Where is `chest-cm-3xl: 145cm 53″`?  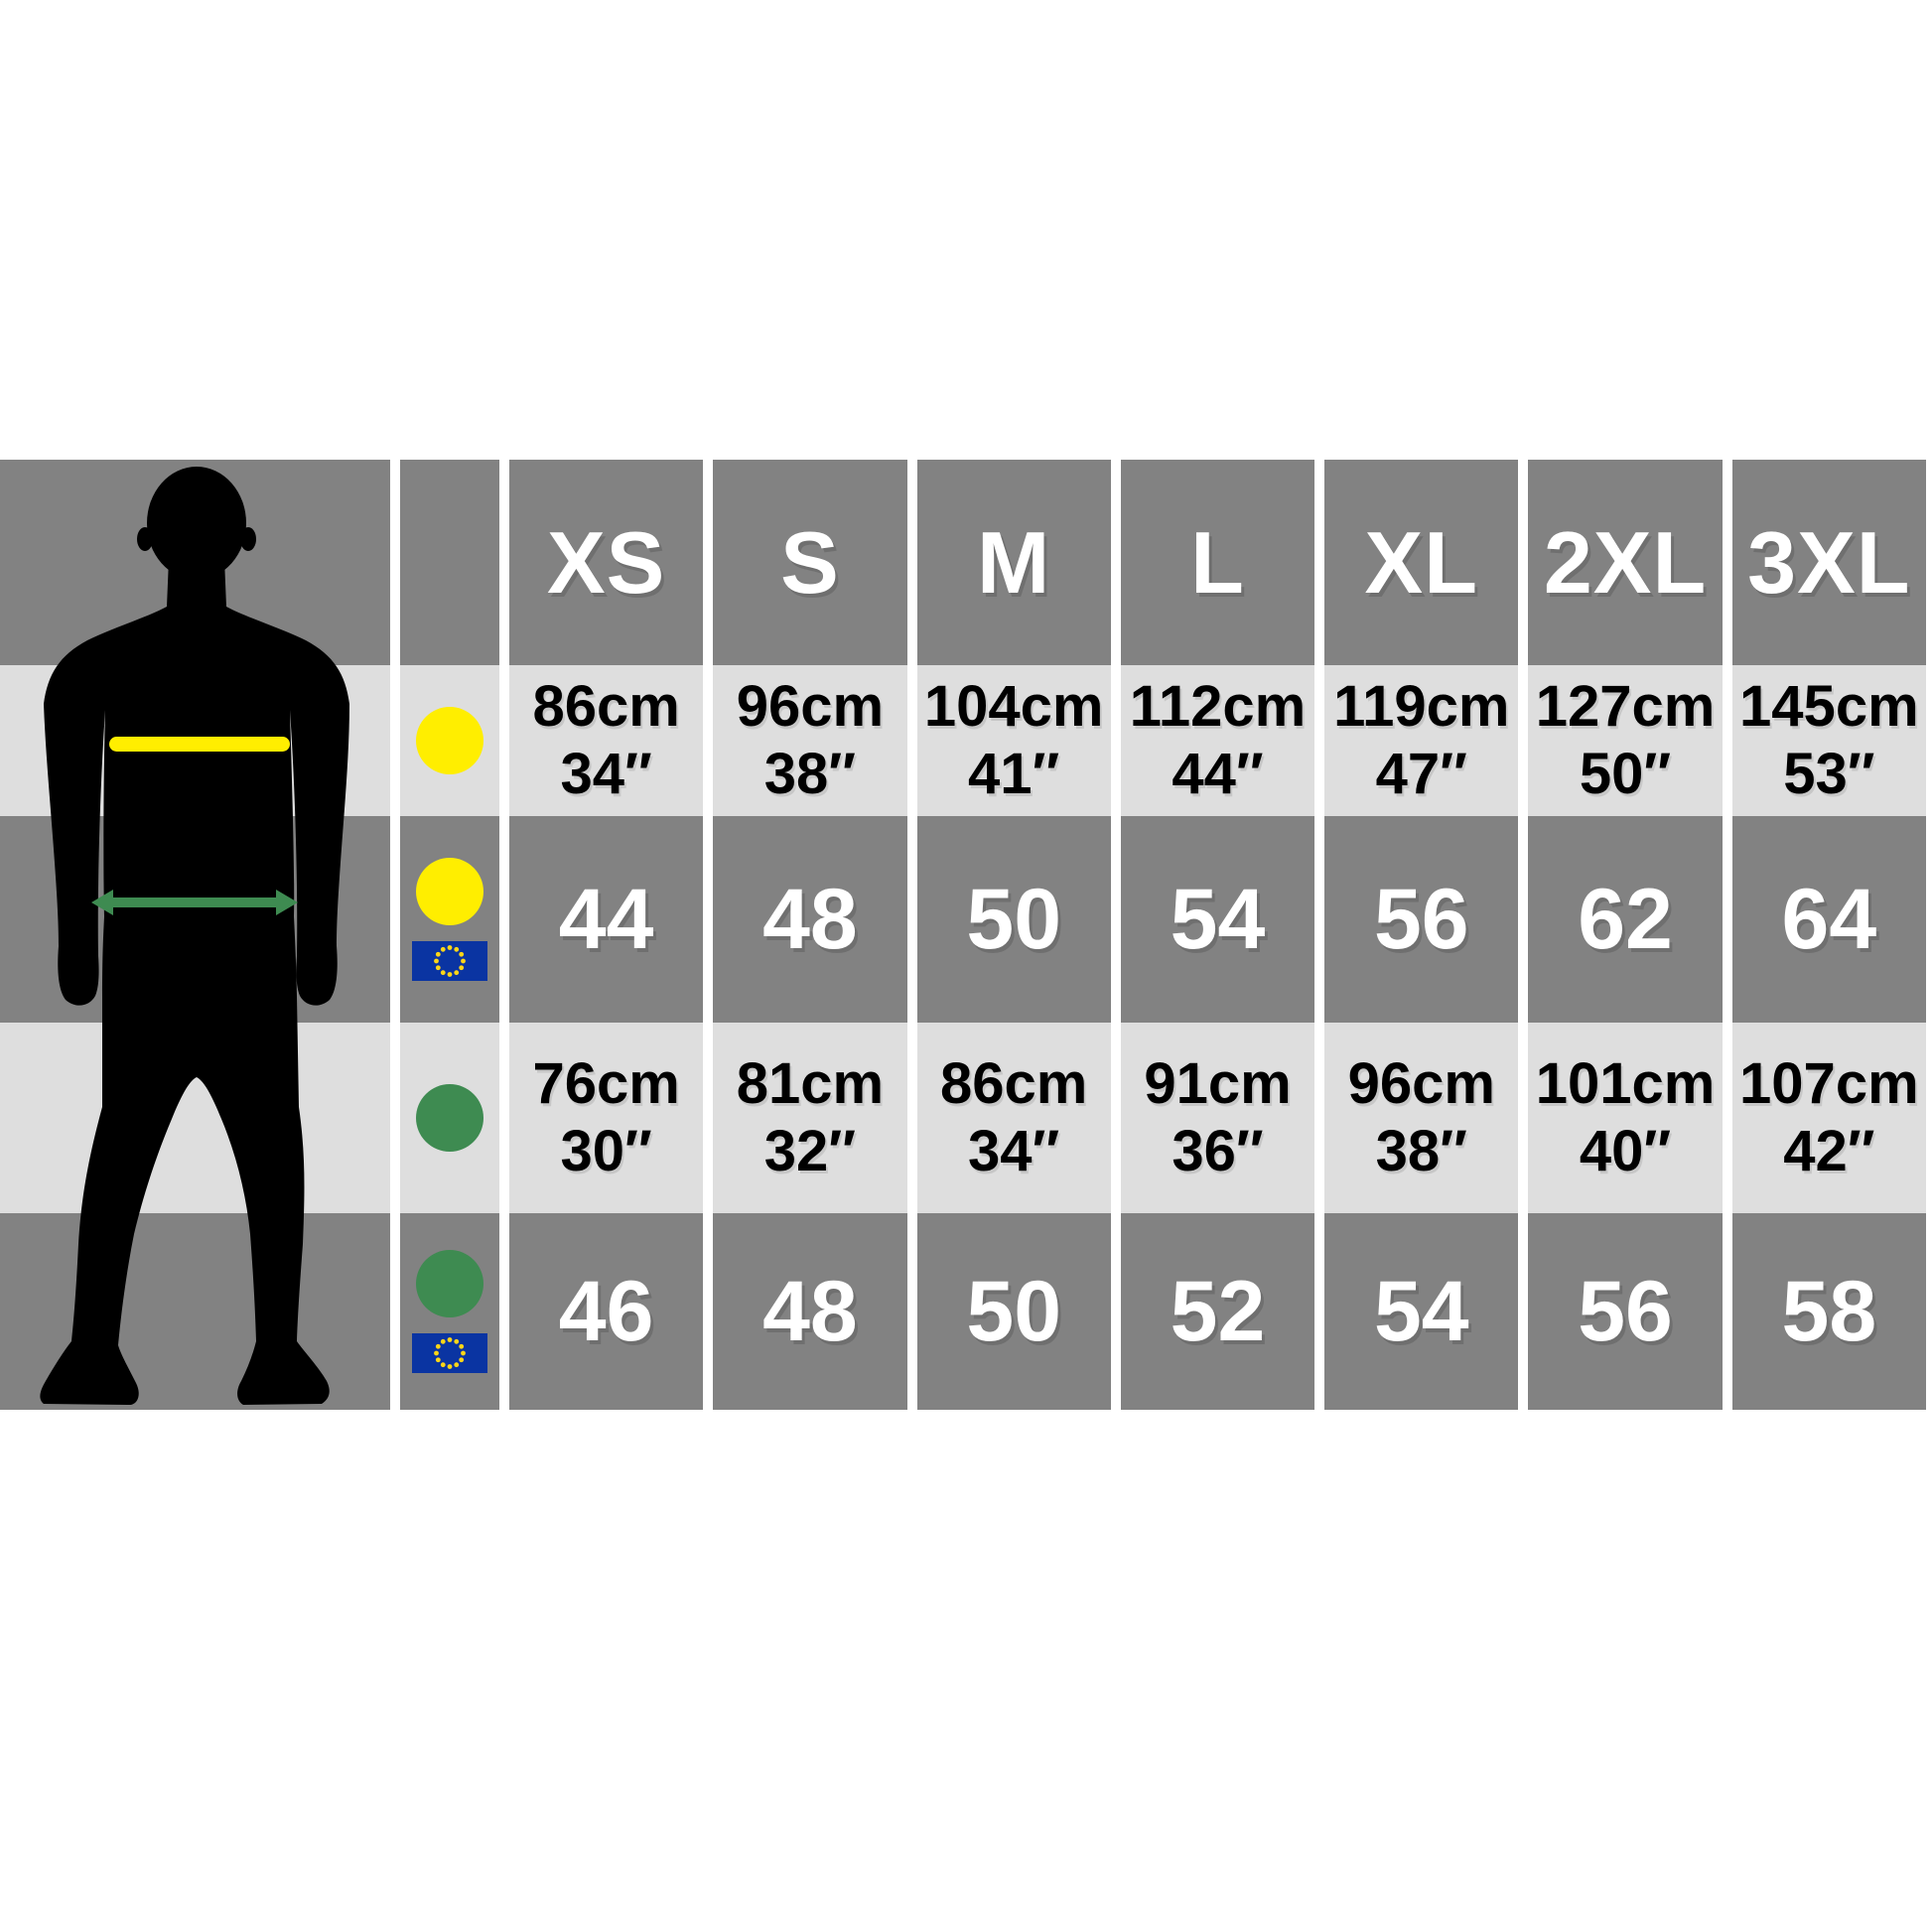 chest-cm-3xl: 145cm 53″ is located at coordinates (1828, 740).